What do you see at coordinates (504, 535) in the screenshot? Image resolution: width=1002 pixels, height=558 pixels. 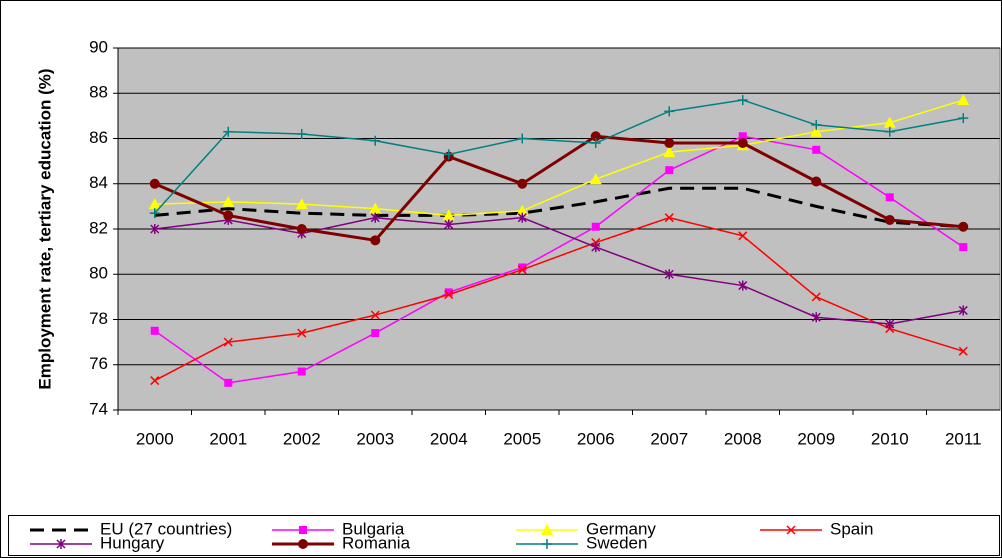 I see `legend` at bounding box center [504, 535].